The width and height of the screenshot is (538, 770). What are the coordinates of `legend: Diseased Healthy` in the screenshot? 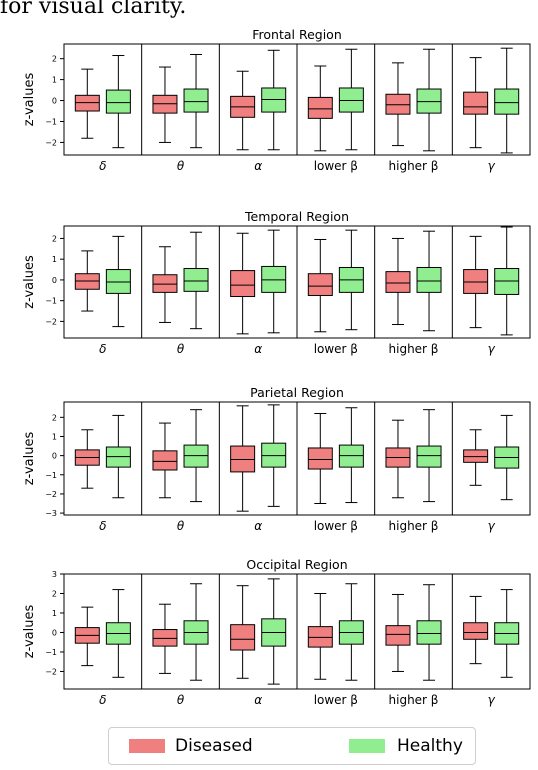 It's located at (292, 746).